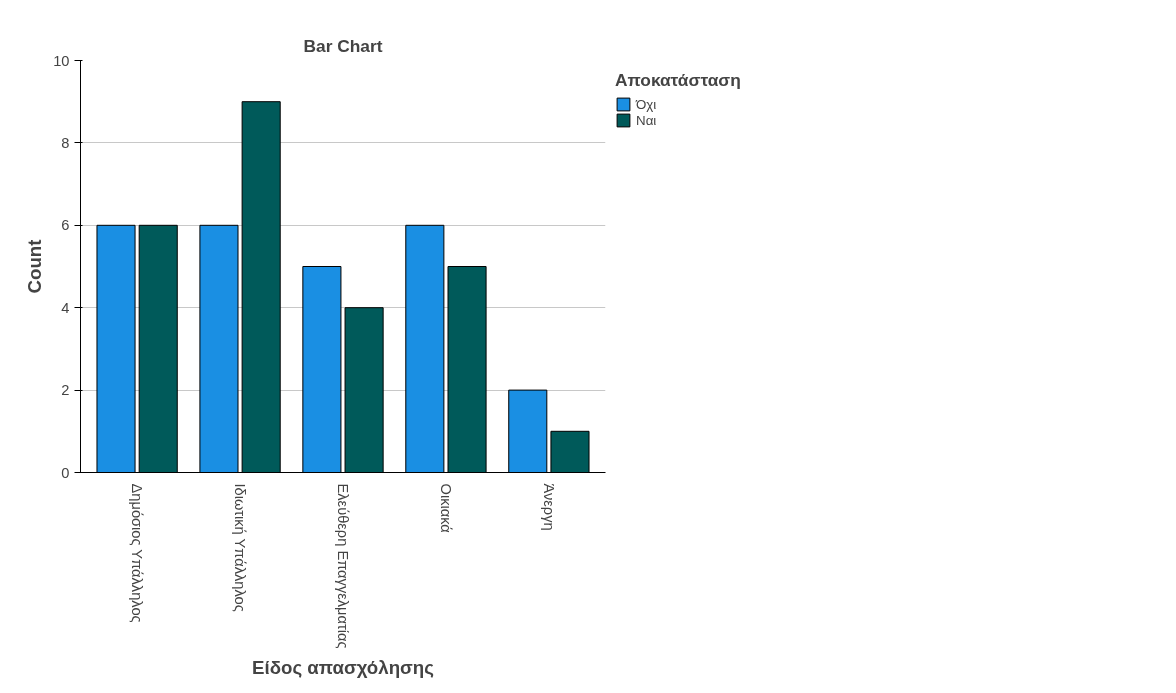 The image size is (1176, 693). I want to click on legend-label: Όχι, so click(646, 104).